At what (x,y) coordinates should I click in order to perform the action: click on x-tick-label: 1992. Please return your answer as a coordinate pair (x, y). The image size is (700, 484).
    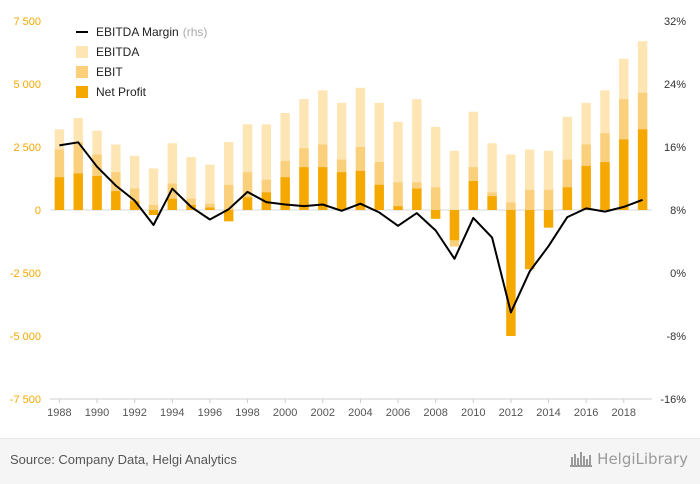
    Looking at the image, I should click on (134, 413).